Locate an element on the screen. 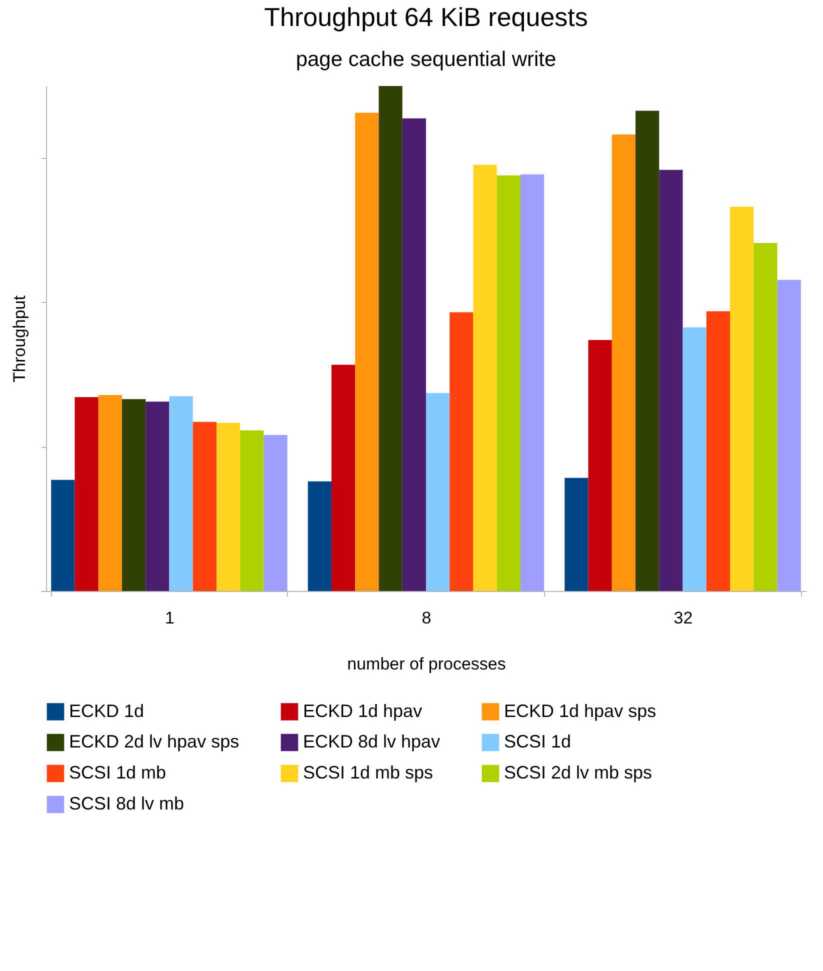 The width and height of the screenshot is (823, 971). y-axis-title: Throughput is located at coordinates (19, 338).